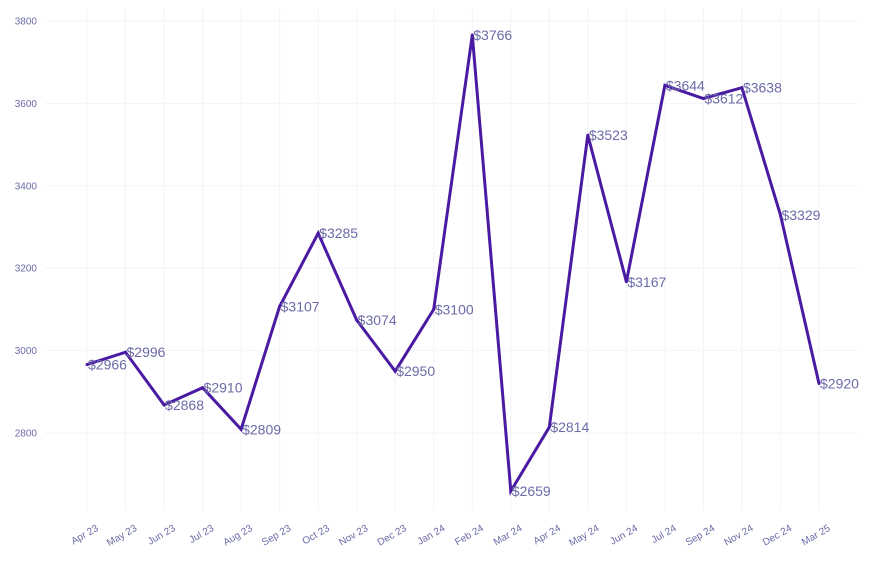 Image resolution: width=873 pixels, height=565 pixels. I want to click on x-tick-label: May 24, so click(584, 536).